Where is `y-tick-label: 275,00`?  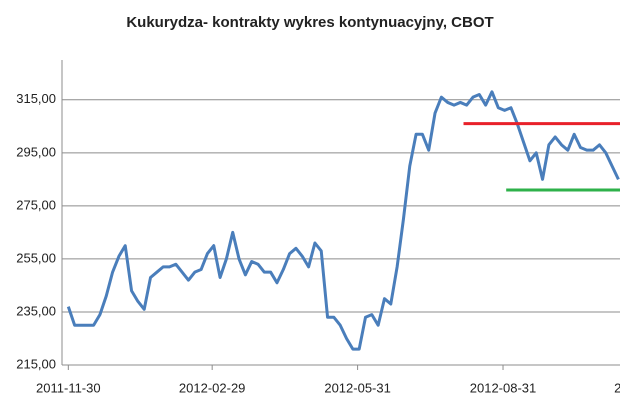 y-tick-label: 275,00 is located at coordinates (36, 204).